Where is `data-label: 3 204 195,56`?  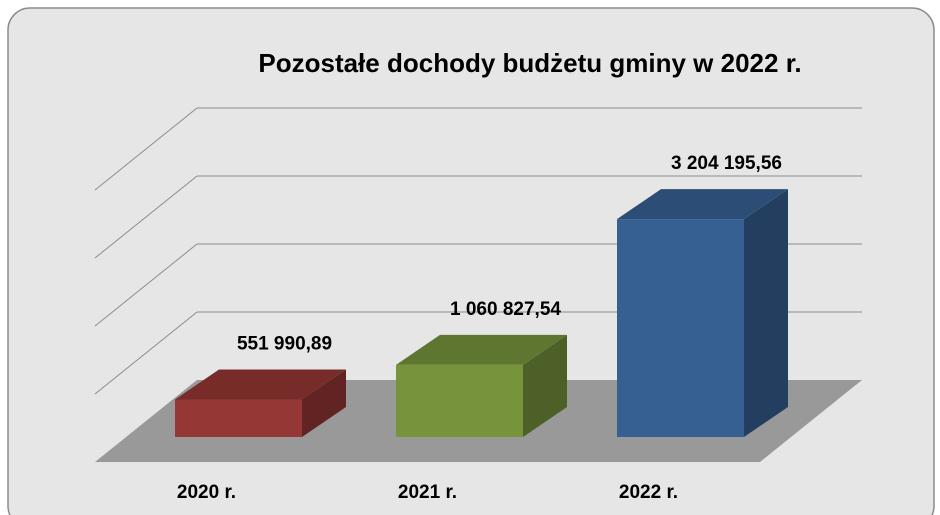 data-label: 3 204 195,56 is located at coordinates (726, 163).